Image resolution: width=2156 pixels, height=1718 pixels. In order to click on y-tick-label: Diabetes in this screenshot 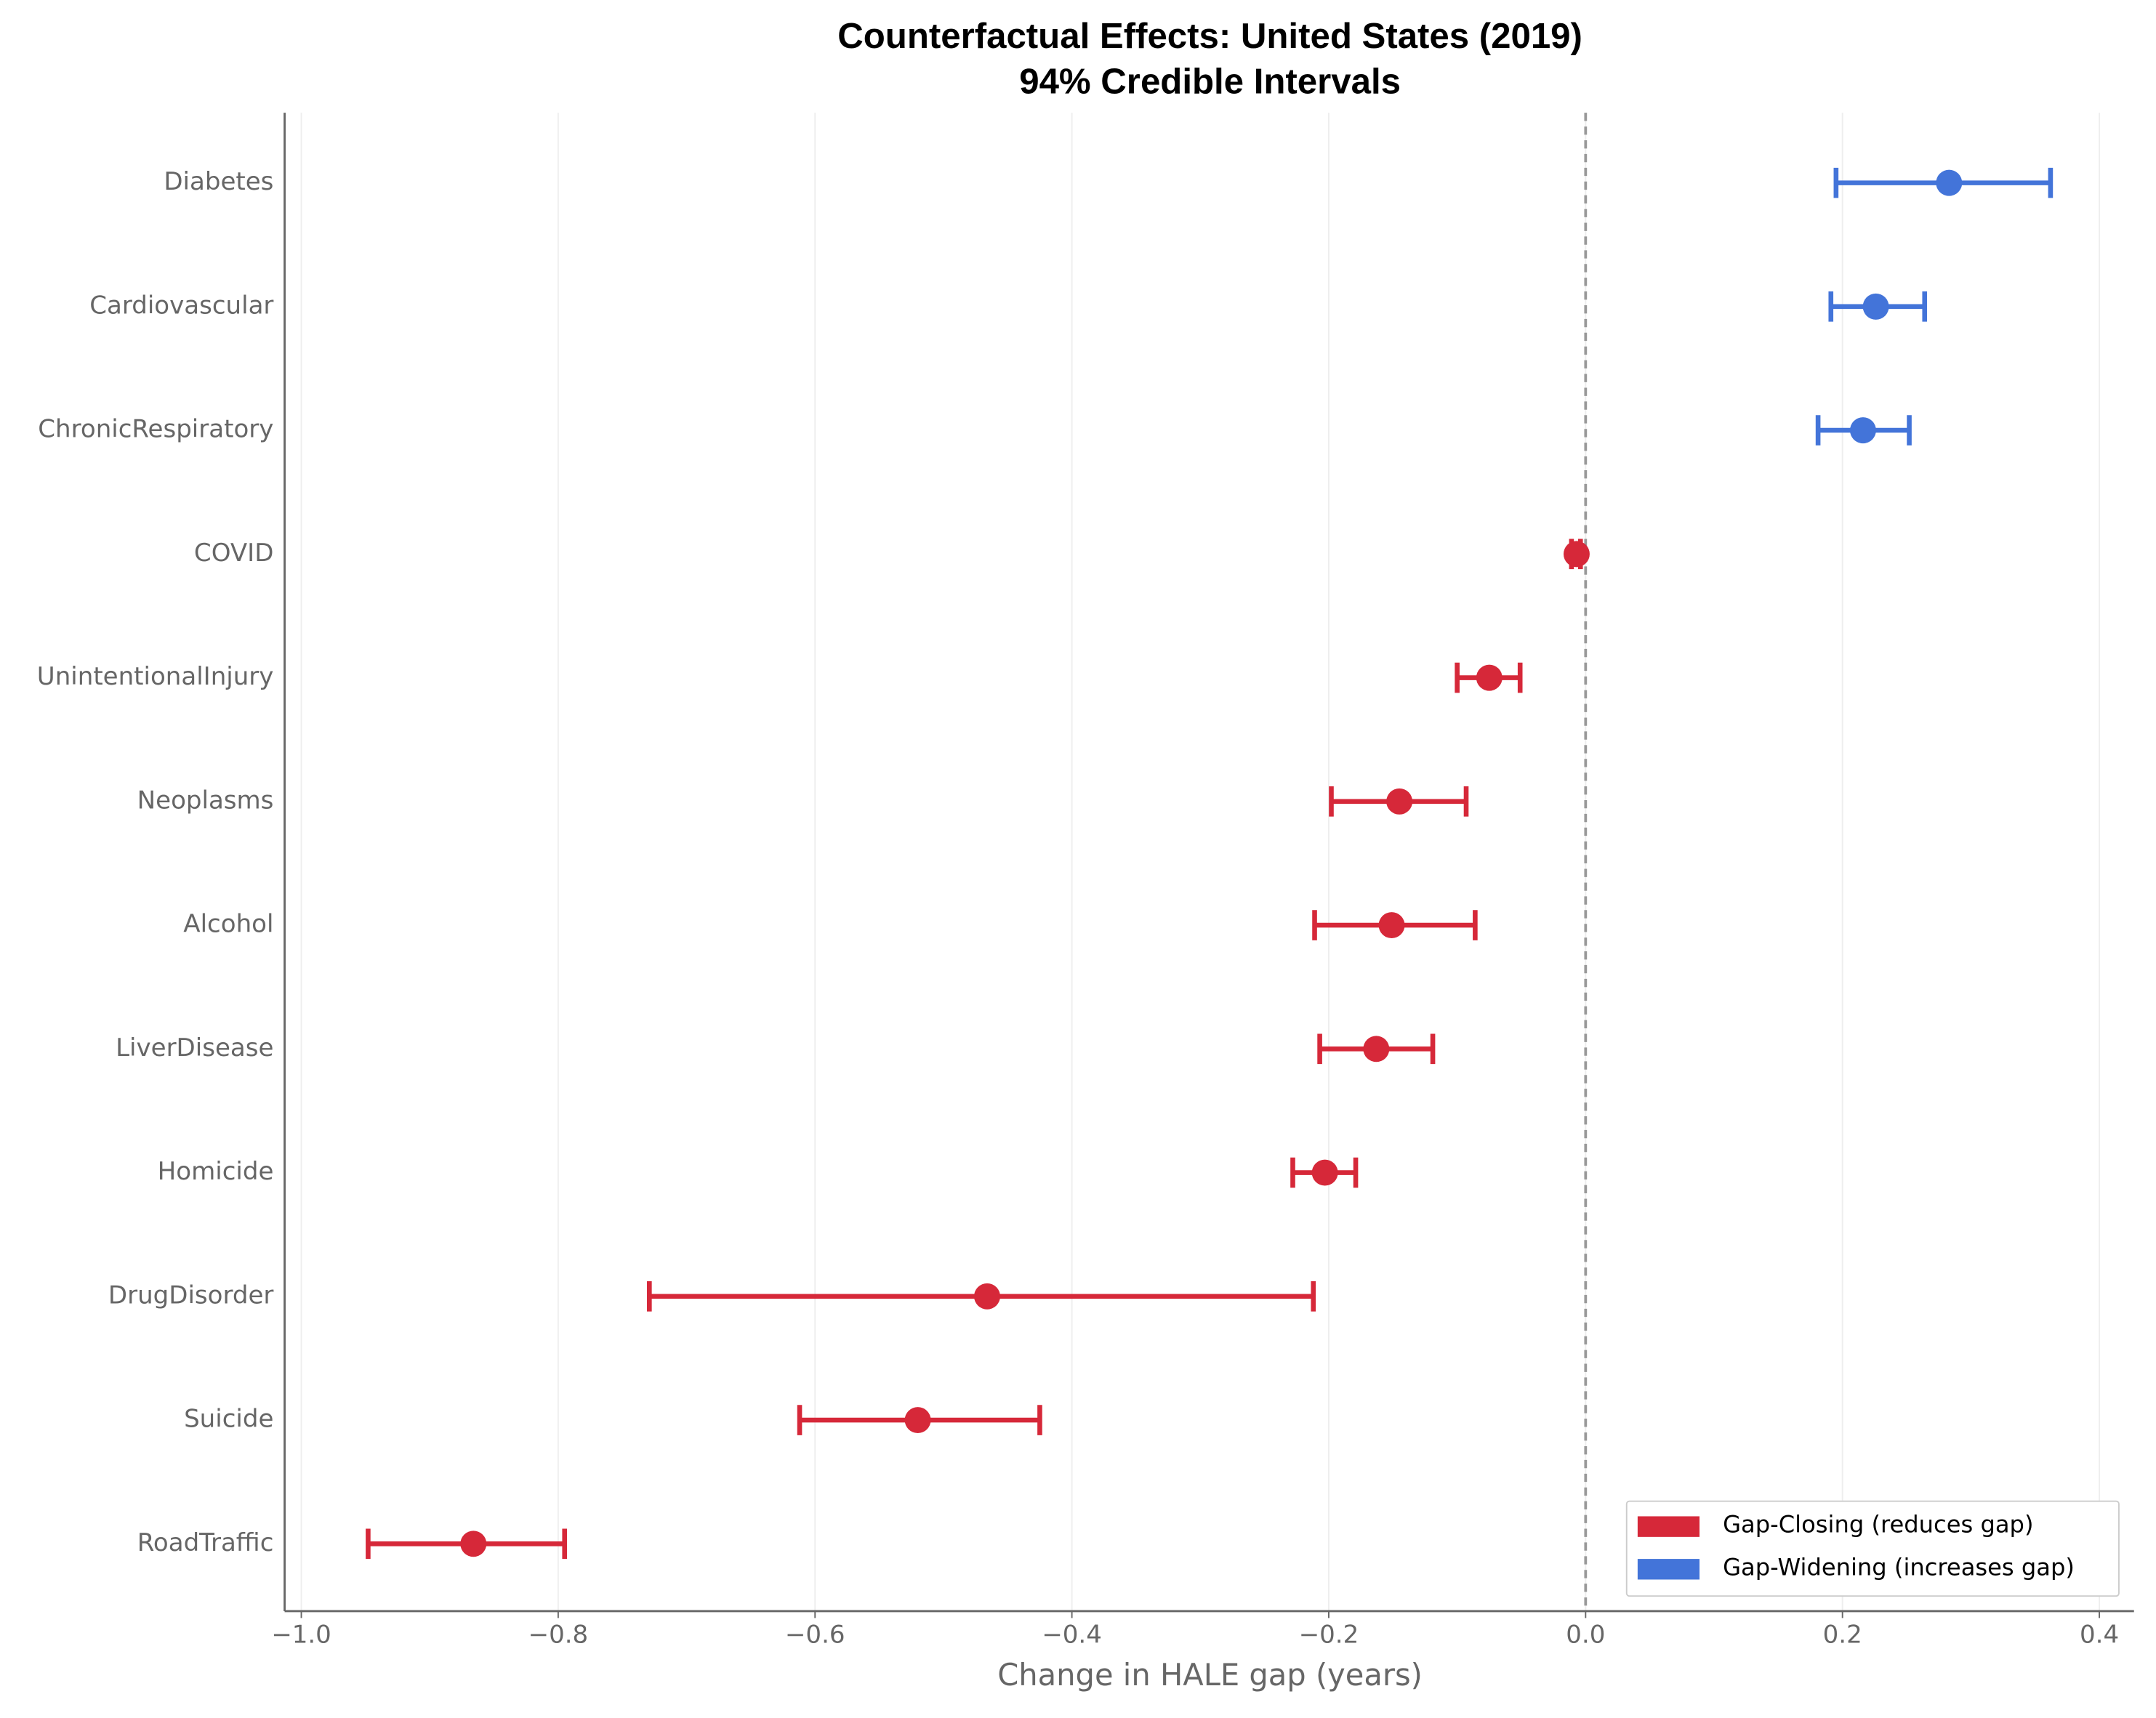, I will do `click(218, 181)`.